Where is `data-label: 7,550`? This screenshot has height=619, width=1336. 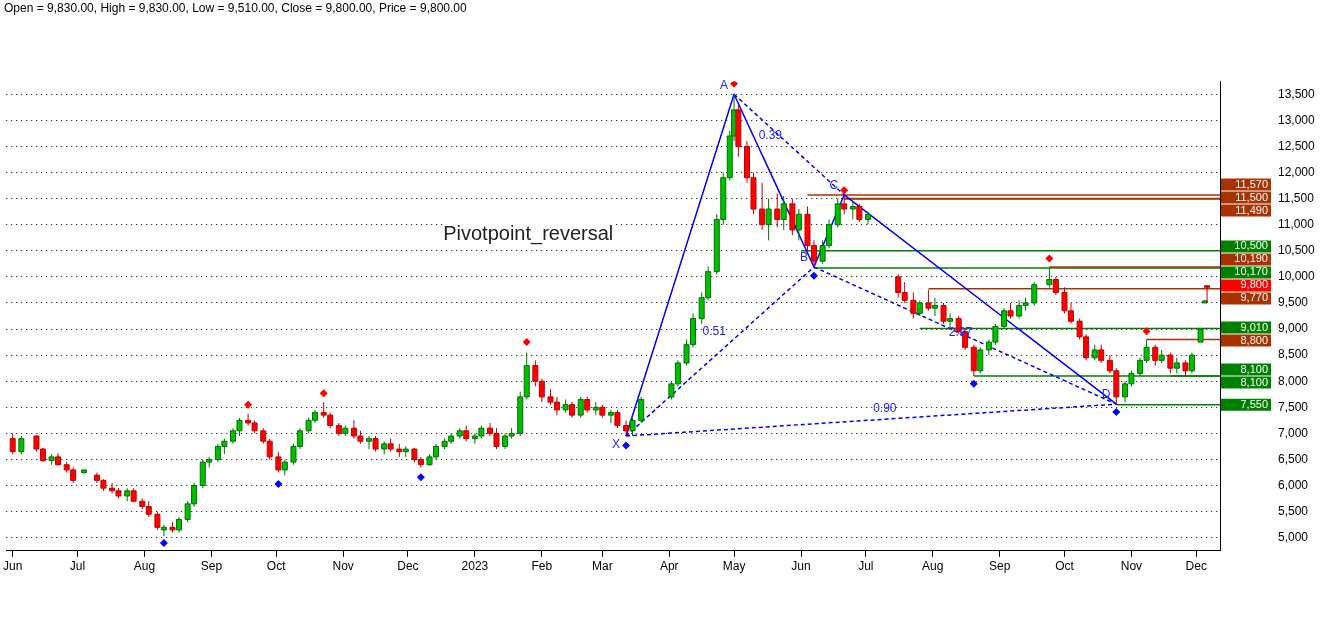
data-label: 7,550 is located at coordinates (1254, 403).